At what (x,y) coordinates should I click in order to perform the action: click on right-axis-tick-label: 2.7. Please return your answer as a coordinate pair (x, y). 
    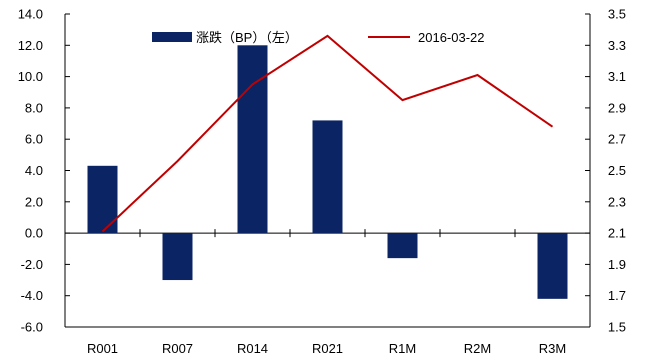
    Looking at the image, I should click on (617, 139).